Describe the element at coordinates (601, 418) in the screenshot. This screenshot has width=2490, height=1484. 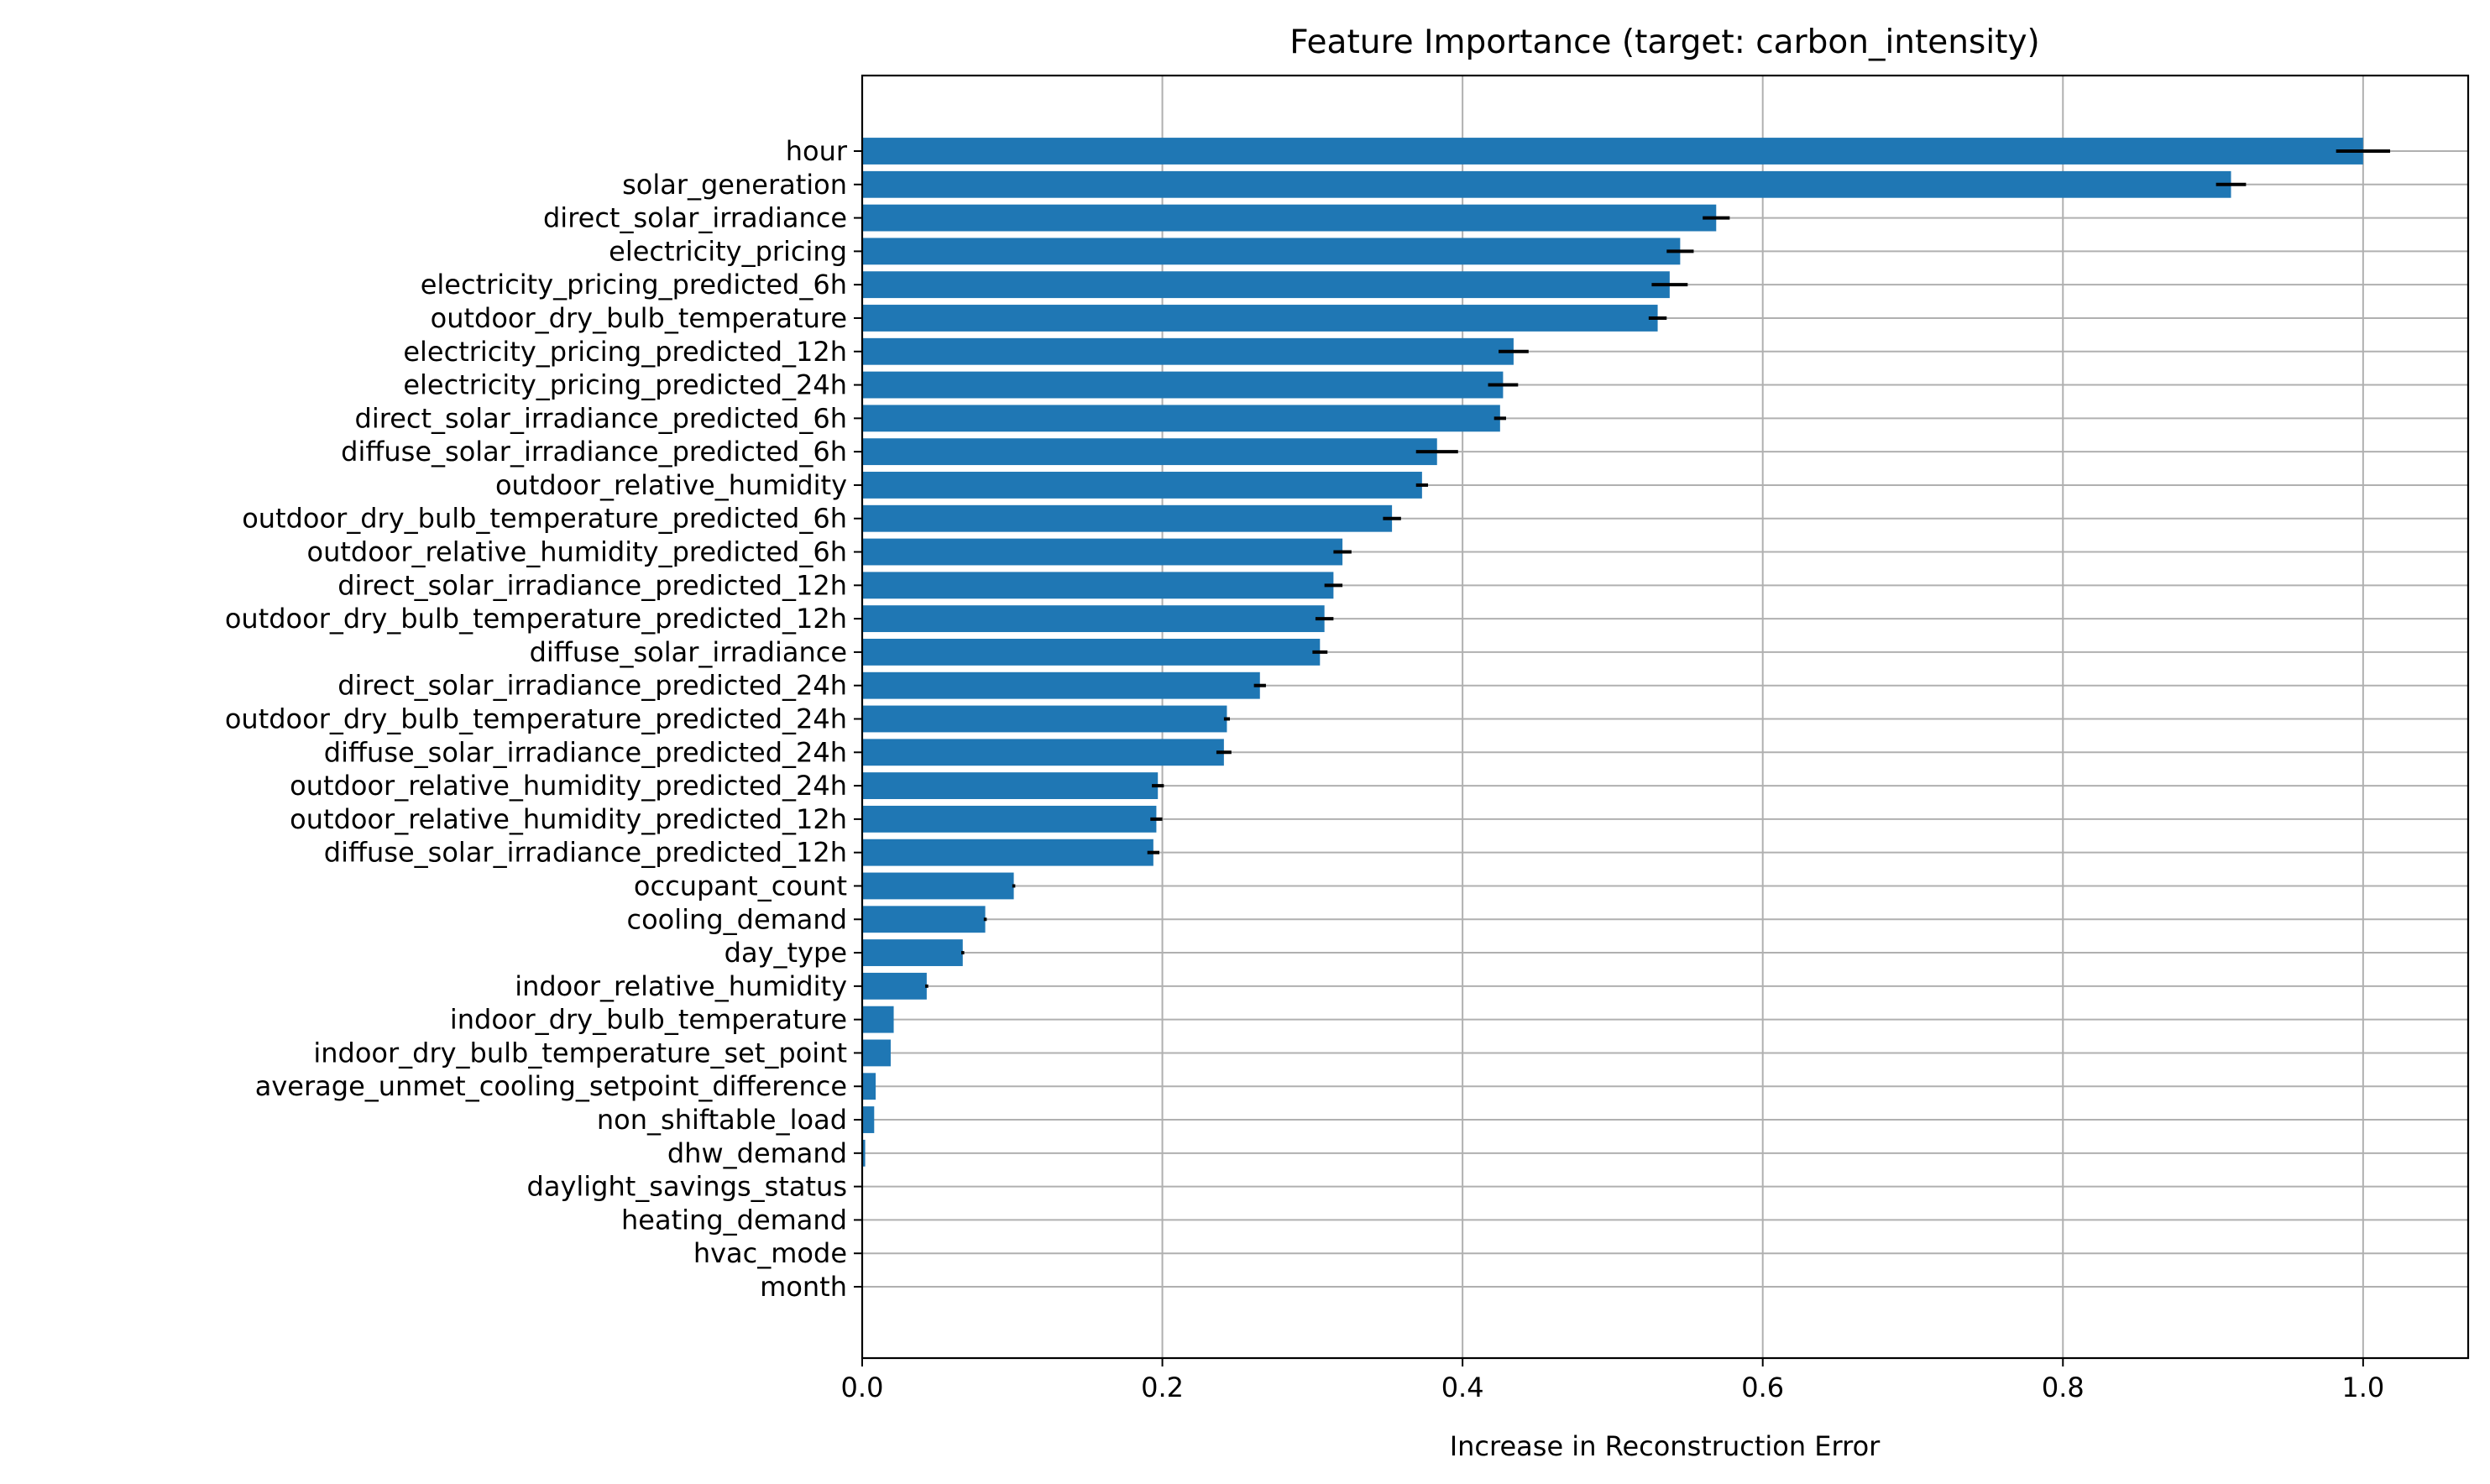
I see `y-tick-label: direct_solar_irradiance_predicted_6h` at that location.